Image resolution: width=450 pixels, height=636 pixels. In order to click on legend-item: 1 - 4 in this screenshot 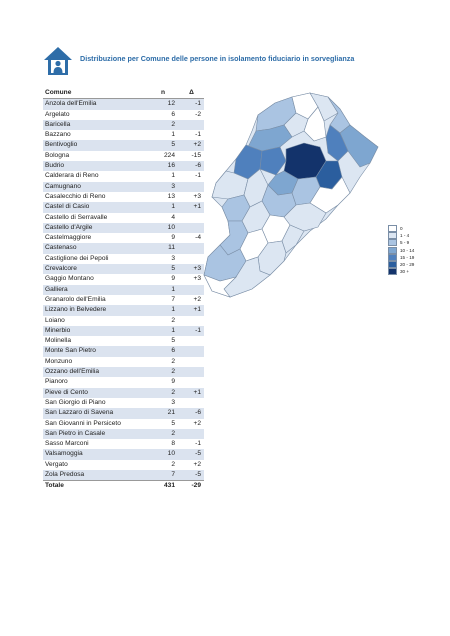, I will do `click(401, 236)`.